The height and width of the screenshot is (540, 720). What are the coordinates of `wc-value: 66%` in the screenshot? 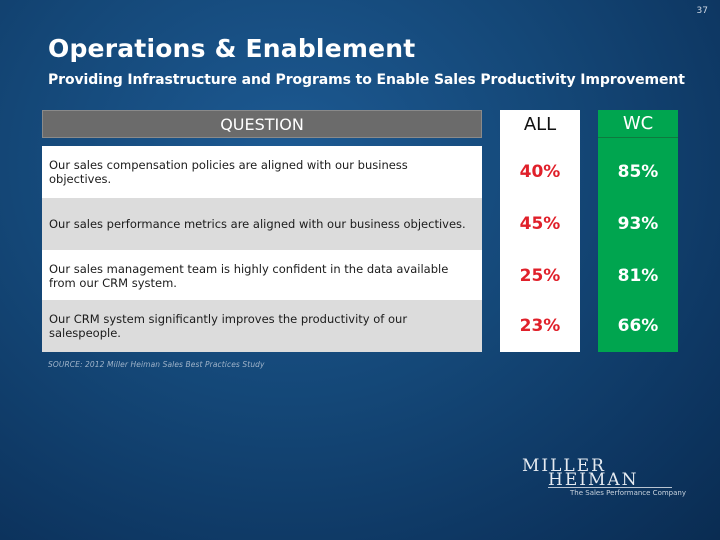 It's located at (638, 326).